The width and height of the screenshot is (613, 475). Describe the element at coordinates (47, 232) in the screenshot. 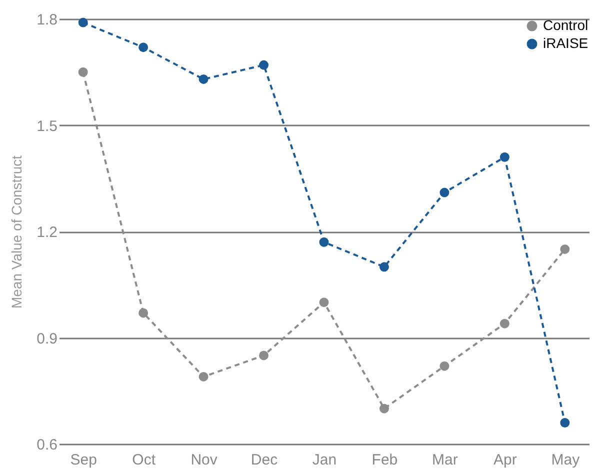

I see `y-tick-label: 1.2` at that location.